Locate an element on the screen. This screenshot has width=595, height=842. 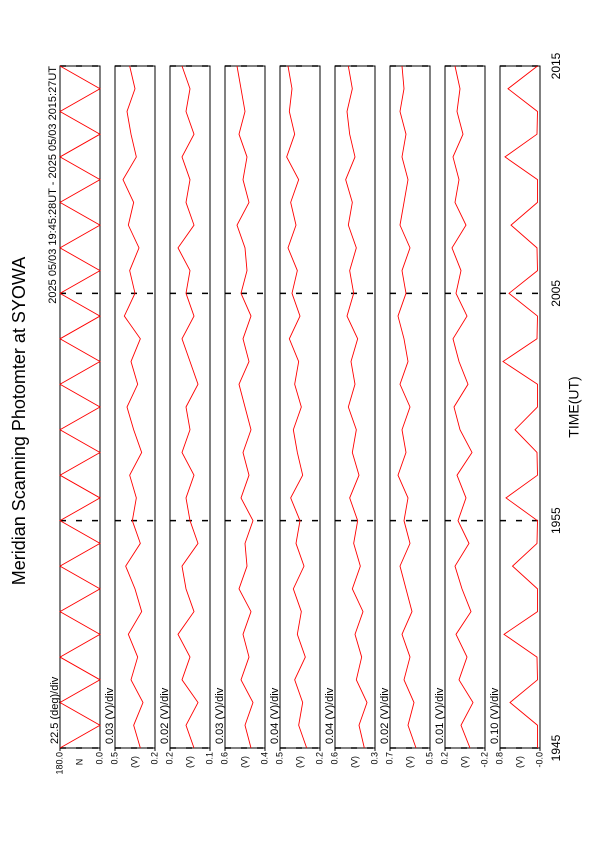
y-tick-label: 0.4 is located at coordinates (264, 758).